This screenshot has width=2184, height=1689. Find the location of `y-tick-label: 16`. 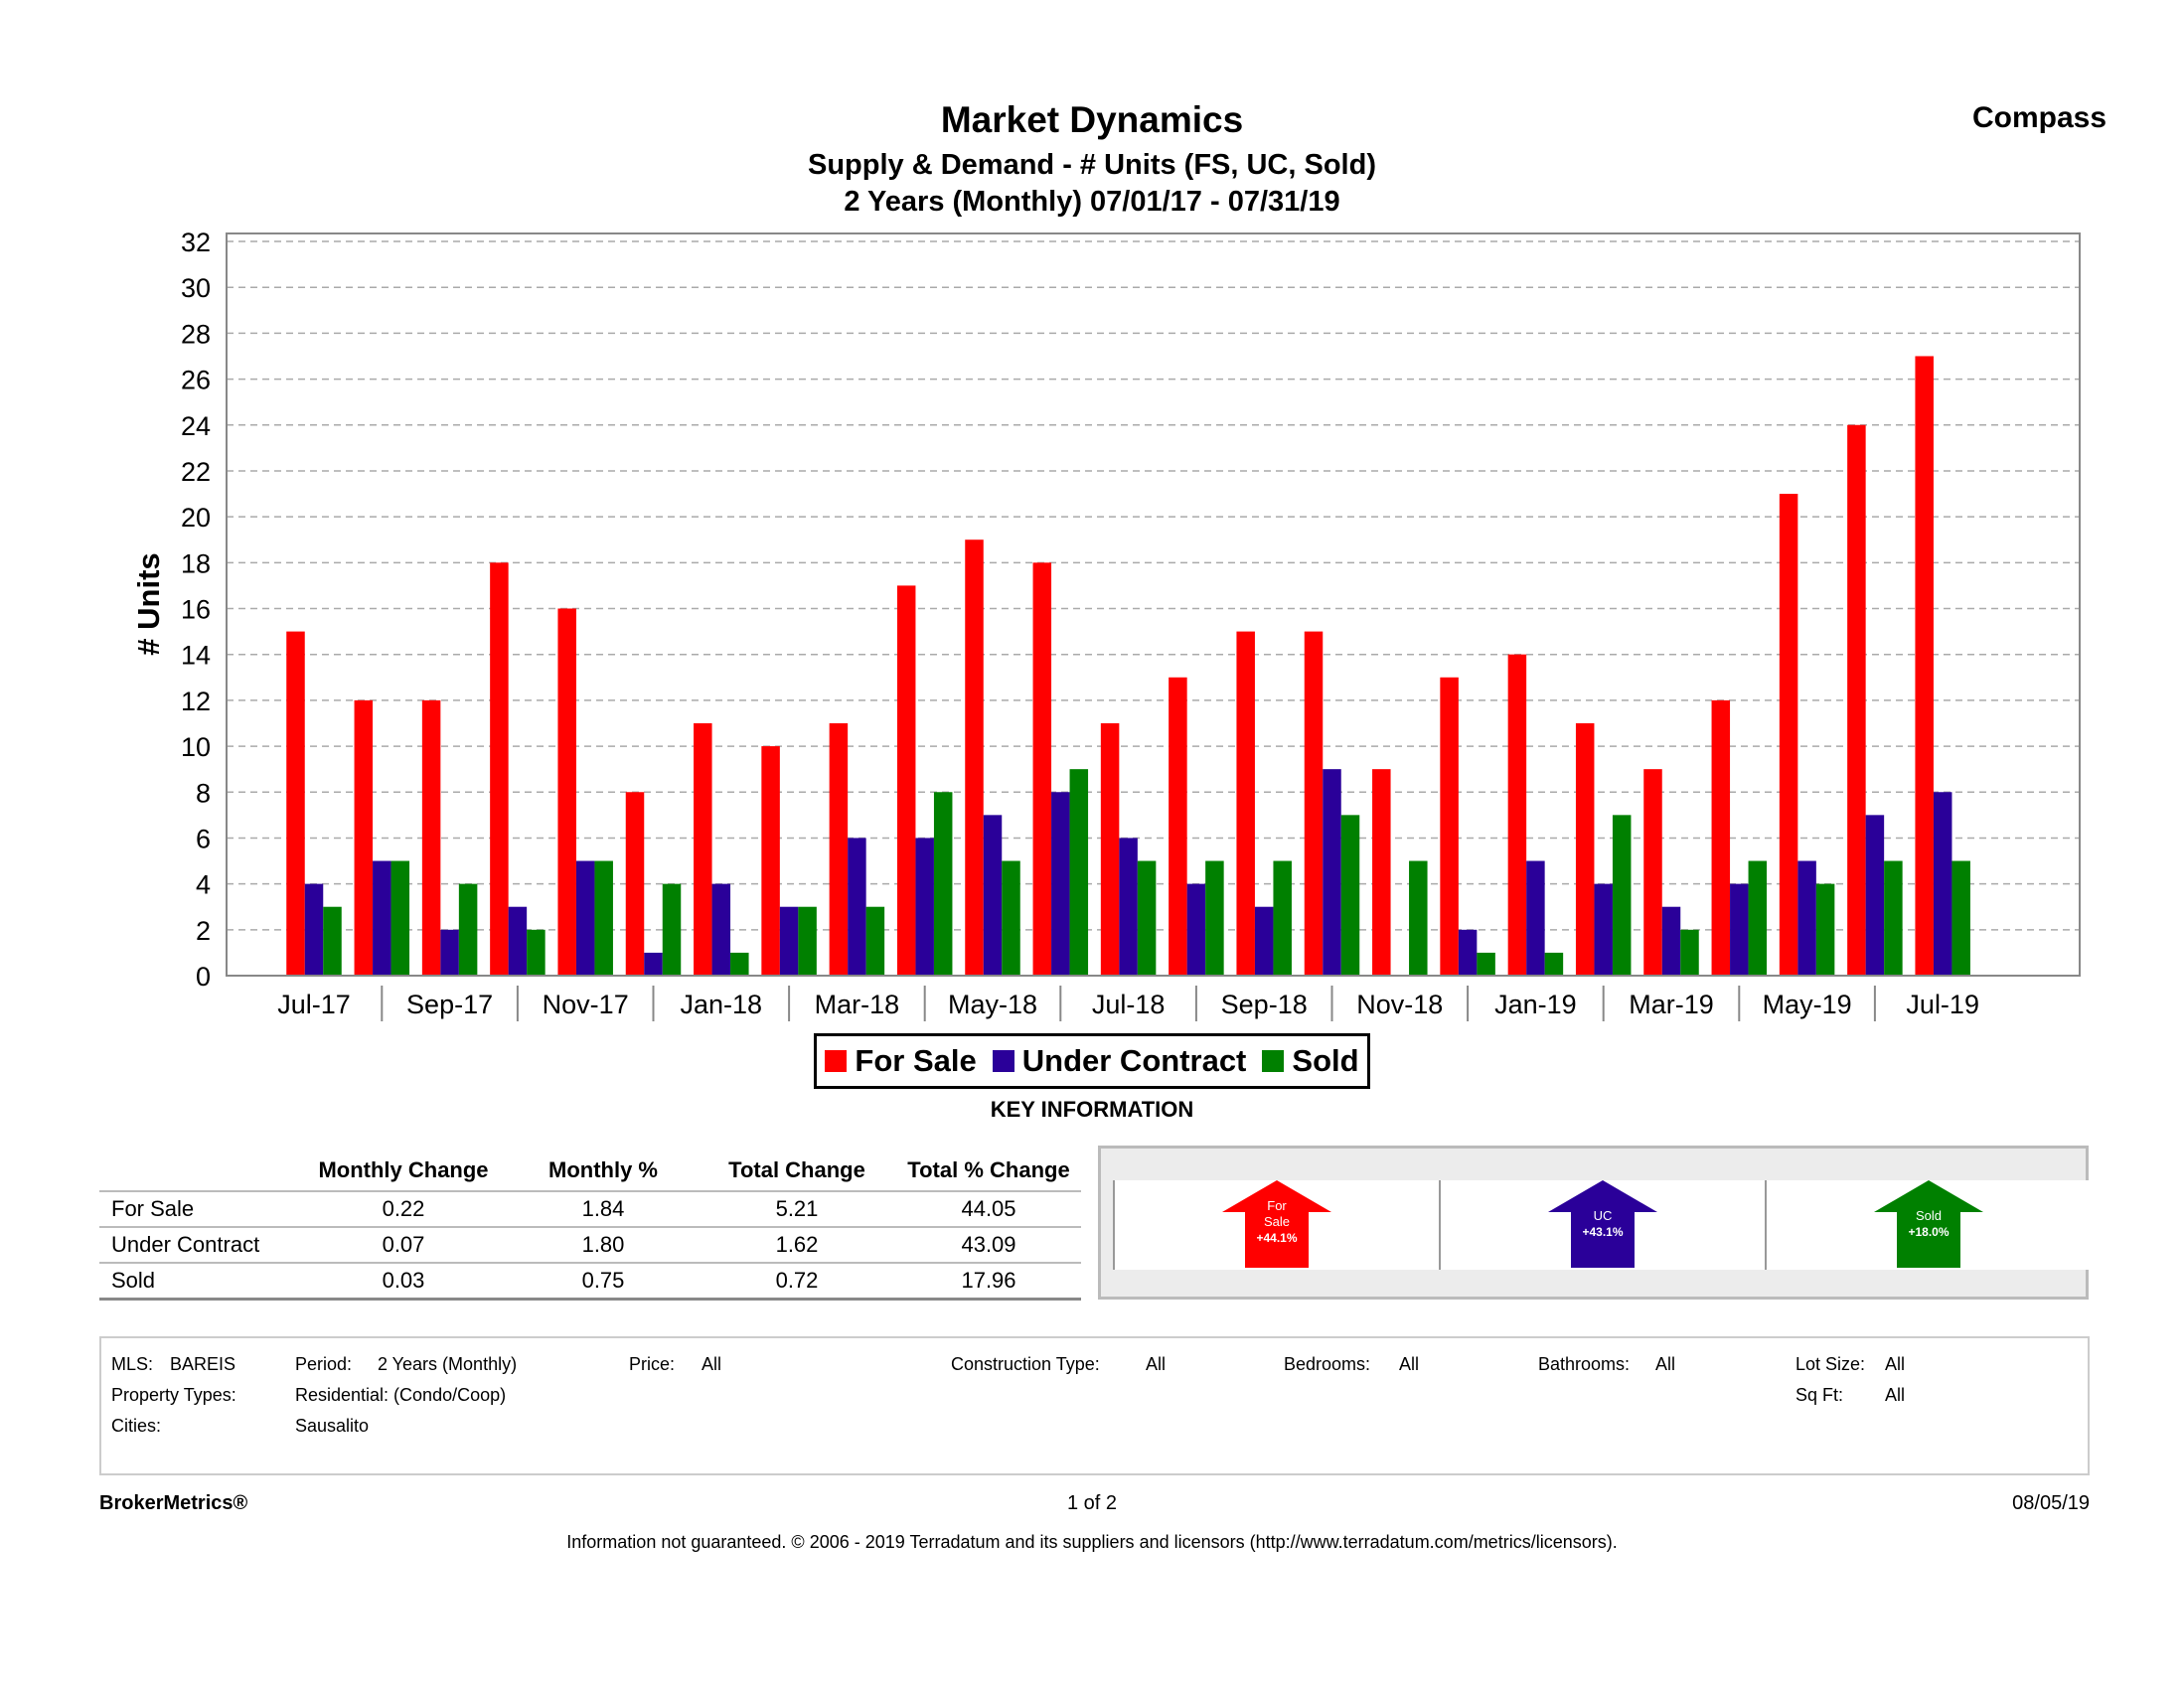

y-tick-label: 16 is located at coordinates (196, 610).